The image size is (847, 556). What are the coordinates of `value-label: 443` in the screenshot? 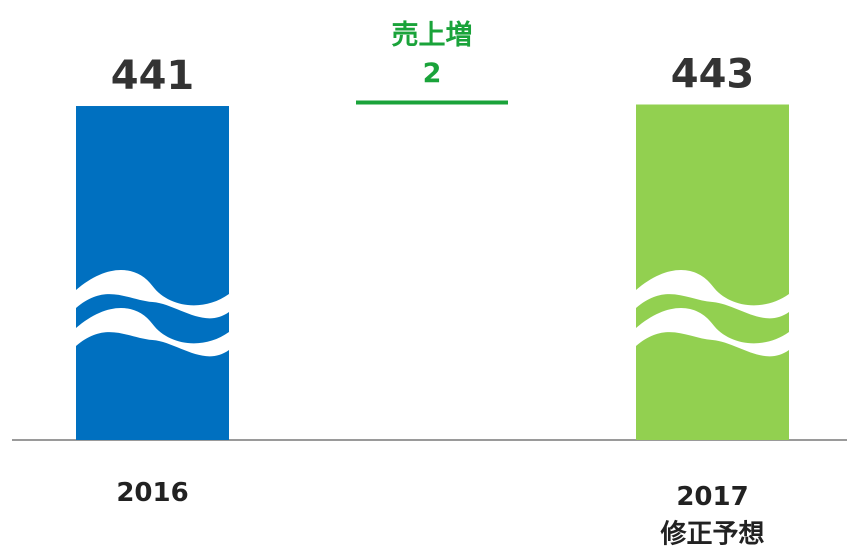 It's located at (713, 75).